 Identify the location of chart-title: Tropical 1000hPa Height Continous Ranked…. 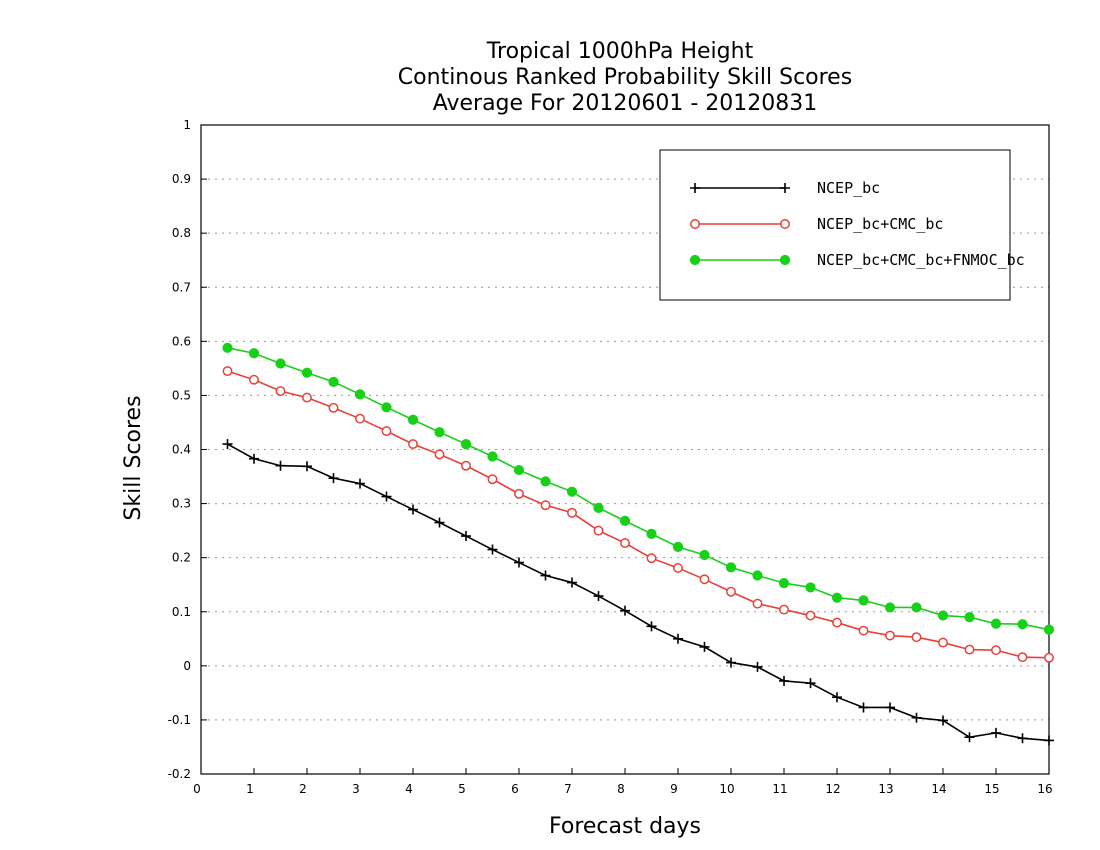
(625, 77).